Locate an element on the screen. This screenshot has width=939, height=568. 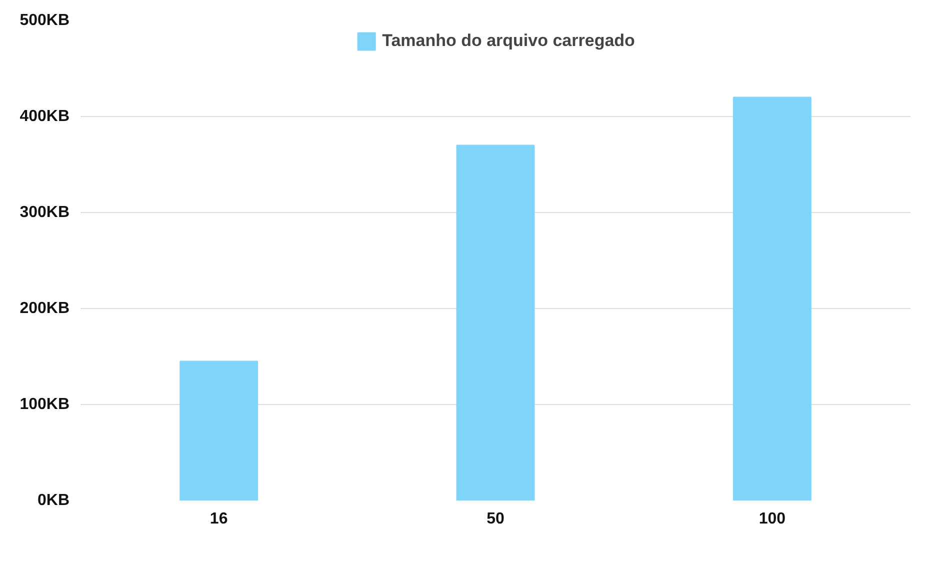
y-tick-label: 300KB is located at coordinates (45, 212).